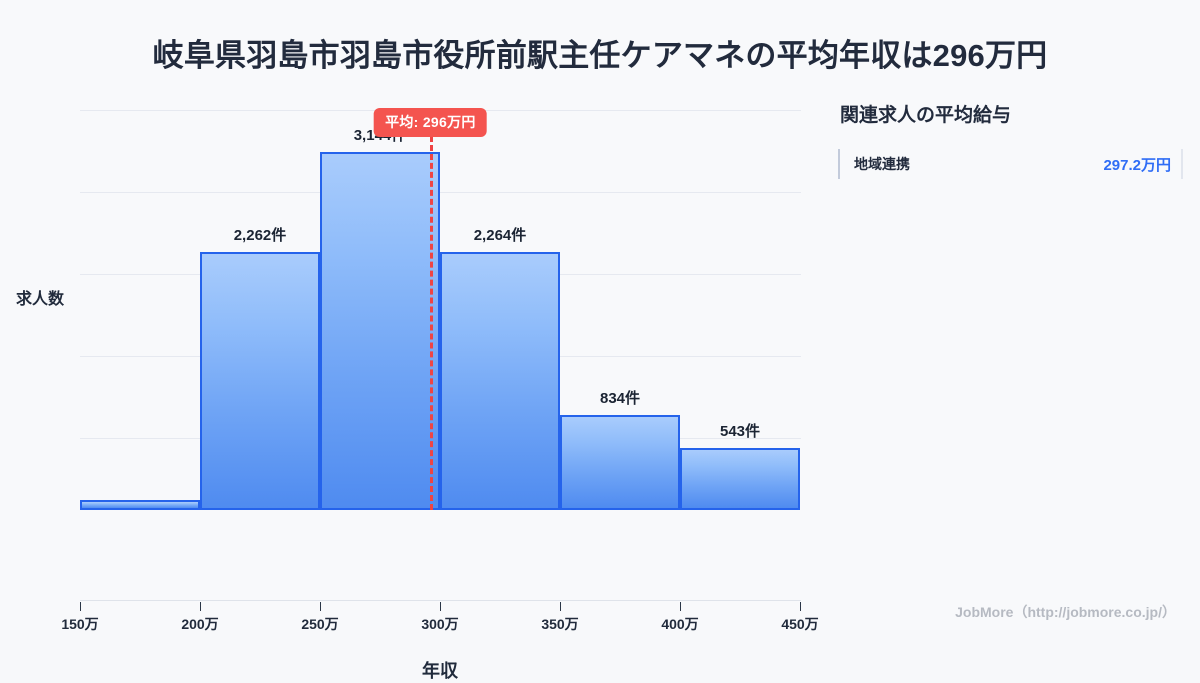 The width and height of the screenshot is (1200, 683). What do you see at coordinates (800, 624) in the screenshot?
I see `x-tick-label: 450万` at bounding box center [800, 624].